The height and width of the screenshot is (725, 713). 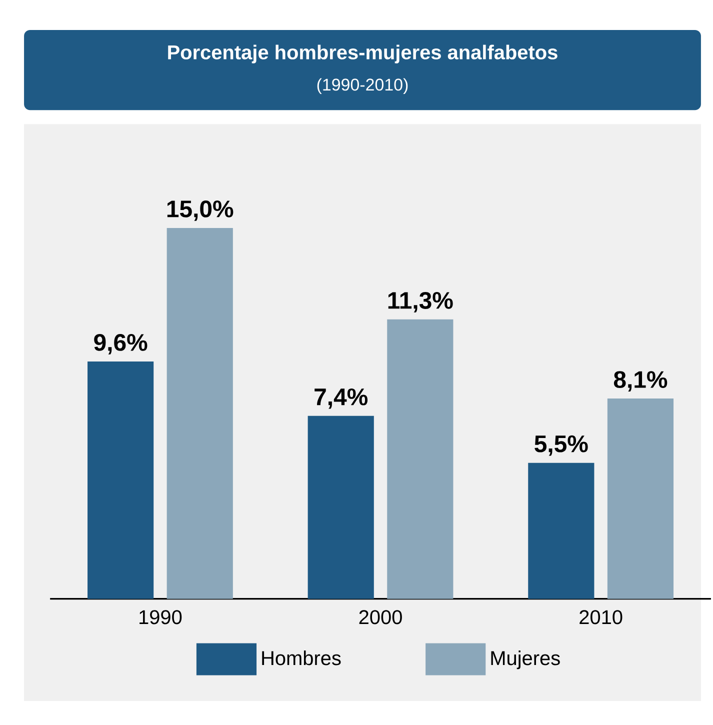 What do you see at coordinates (301, 658) in the screenshot?
I see `legend-label: Hombres` at bounding box center [301, 658].